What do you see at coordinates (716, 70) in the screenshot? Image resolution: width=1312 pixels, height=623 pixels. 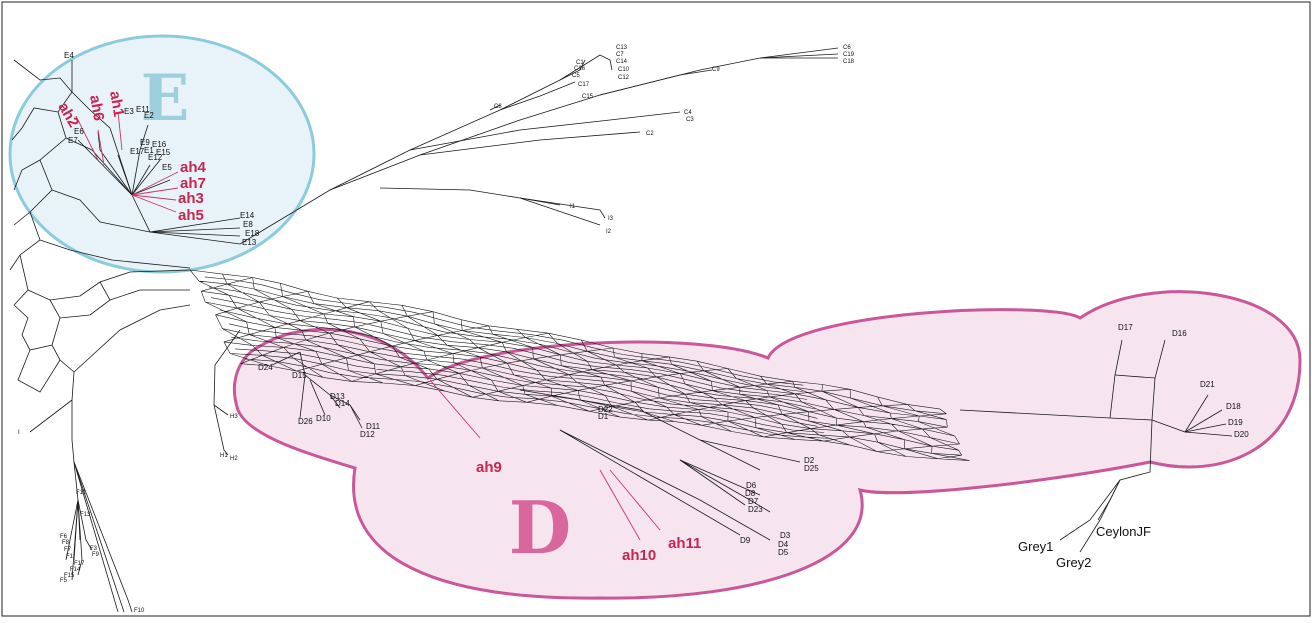 I see `label-c9: C9` at bounding box center [716, 70].